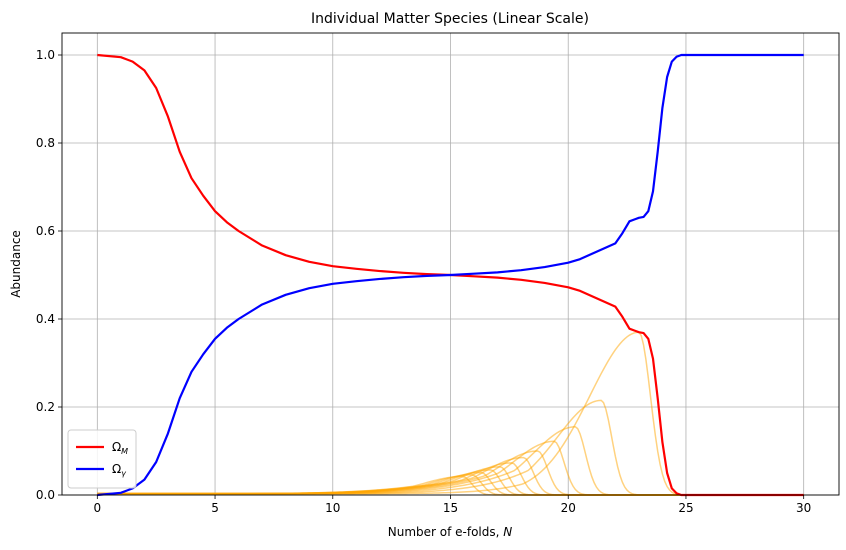 The height and width of the screenshot is (550, 846). Describe the element at coordinates (507, 532) in the screenshot. I see `x-axis-label-symbol: N` at that location.